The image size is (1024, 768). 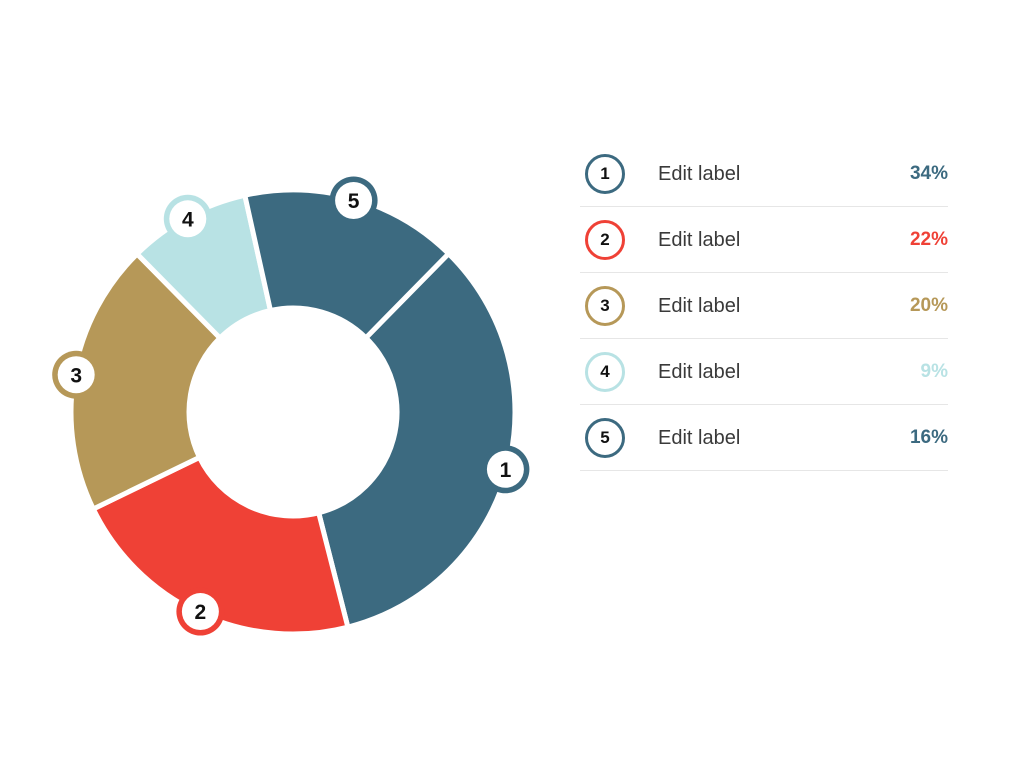 What do you see at coordinates (764, 438) in the screenshot?
I see `legend-row-5: 5 Edit label 16%` at bounding box center [764, 438].